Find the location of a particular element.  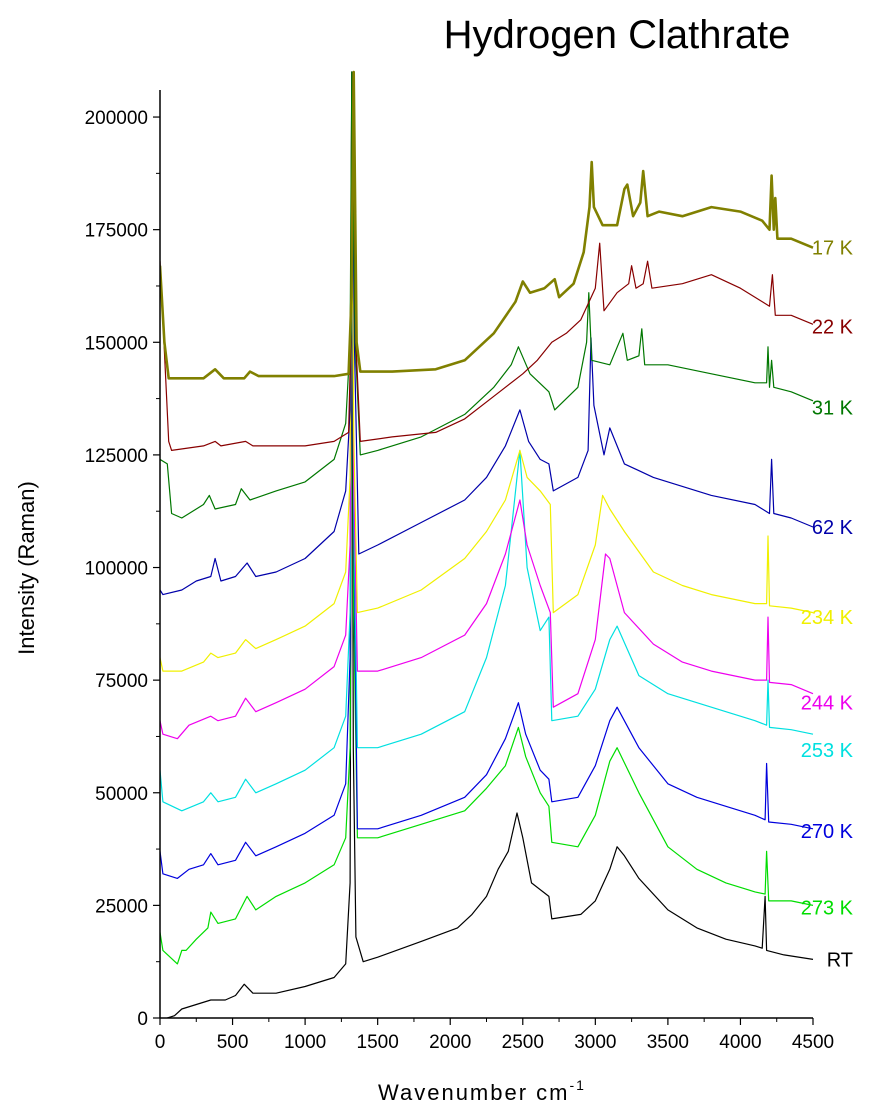

x-tick-label: 4000 is located at coordinates (740, 1042).